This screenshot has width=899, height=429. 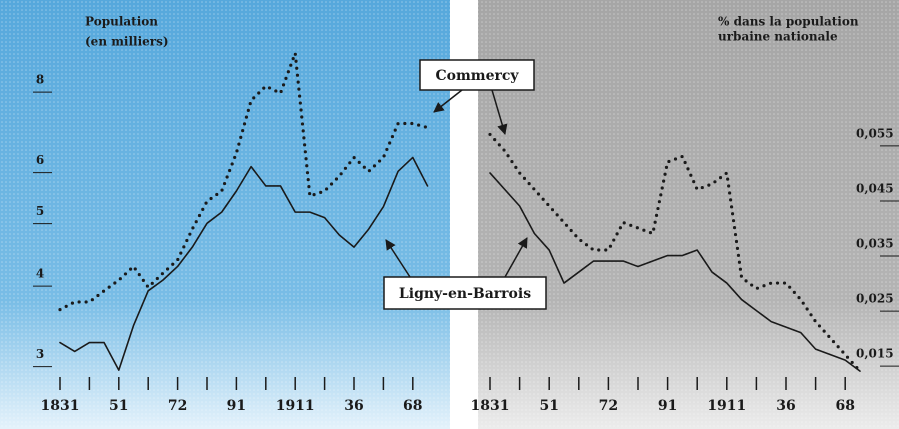 I want to click on series-label: Commercy, so click(x=477, y=76).